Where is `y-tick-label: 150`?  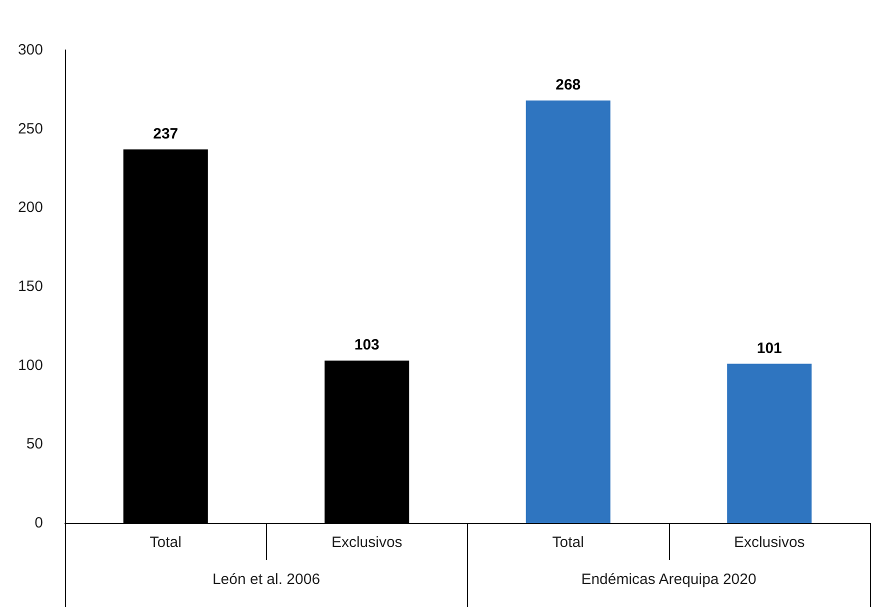 y-tick-label: 150 is located at coordinates (30, 286).